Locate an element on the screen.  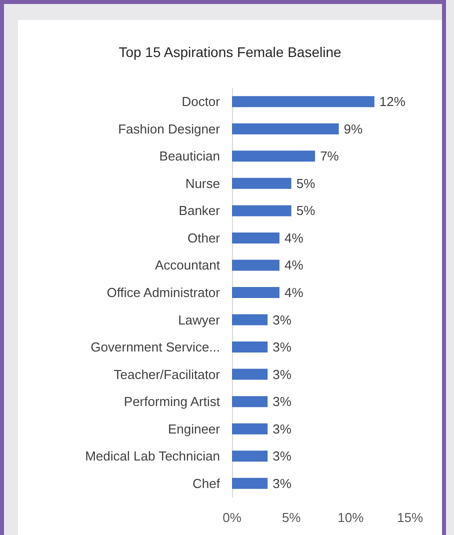
data-label: 12% is located at coordinates (392, 102).